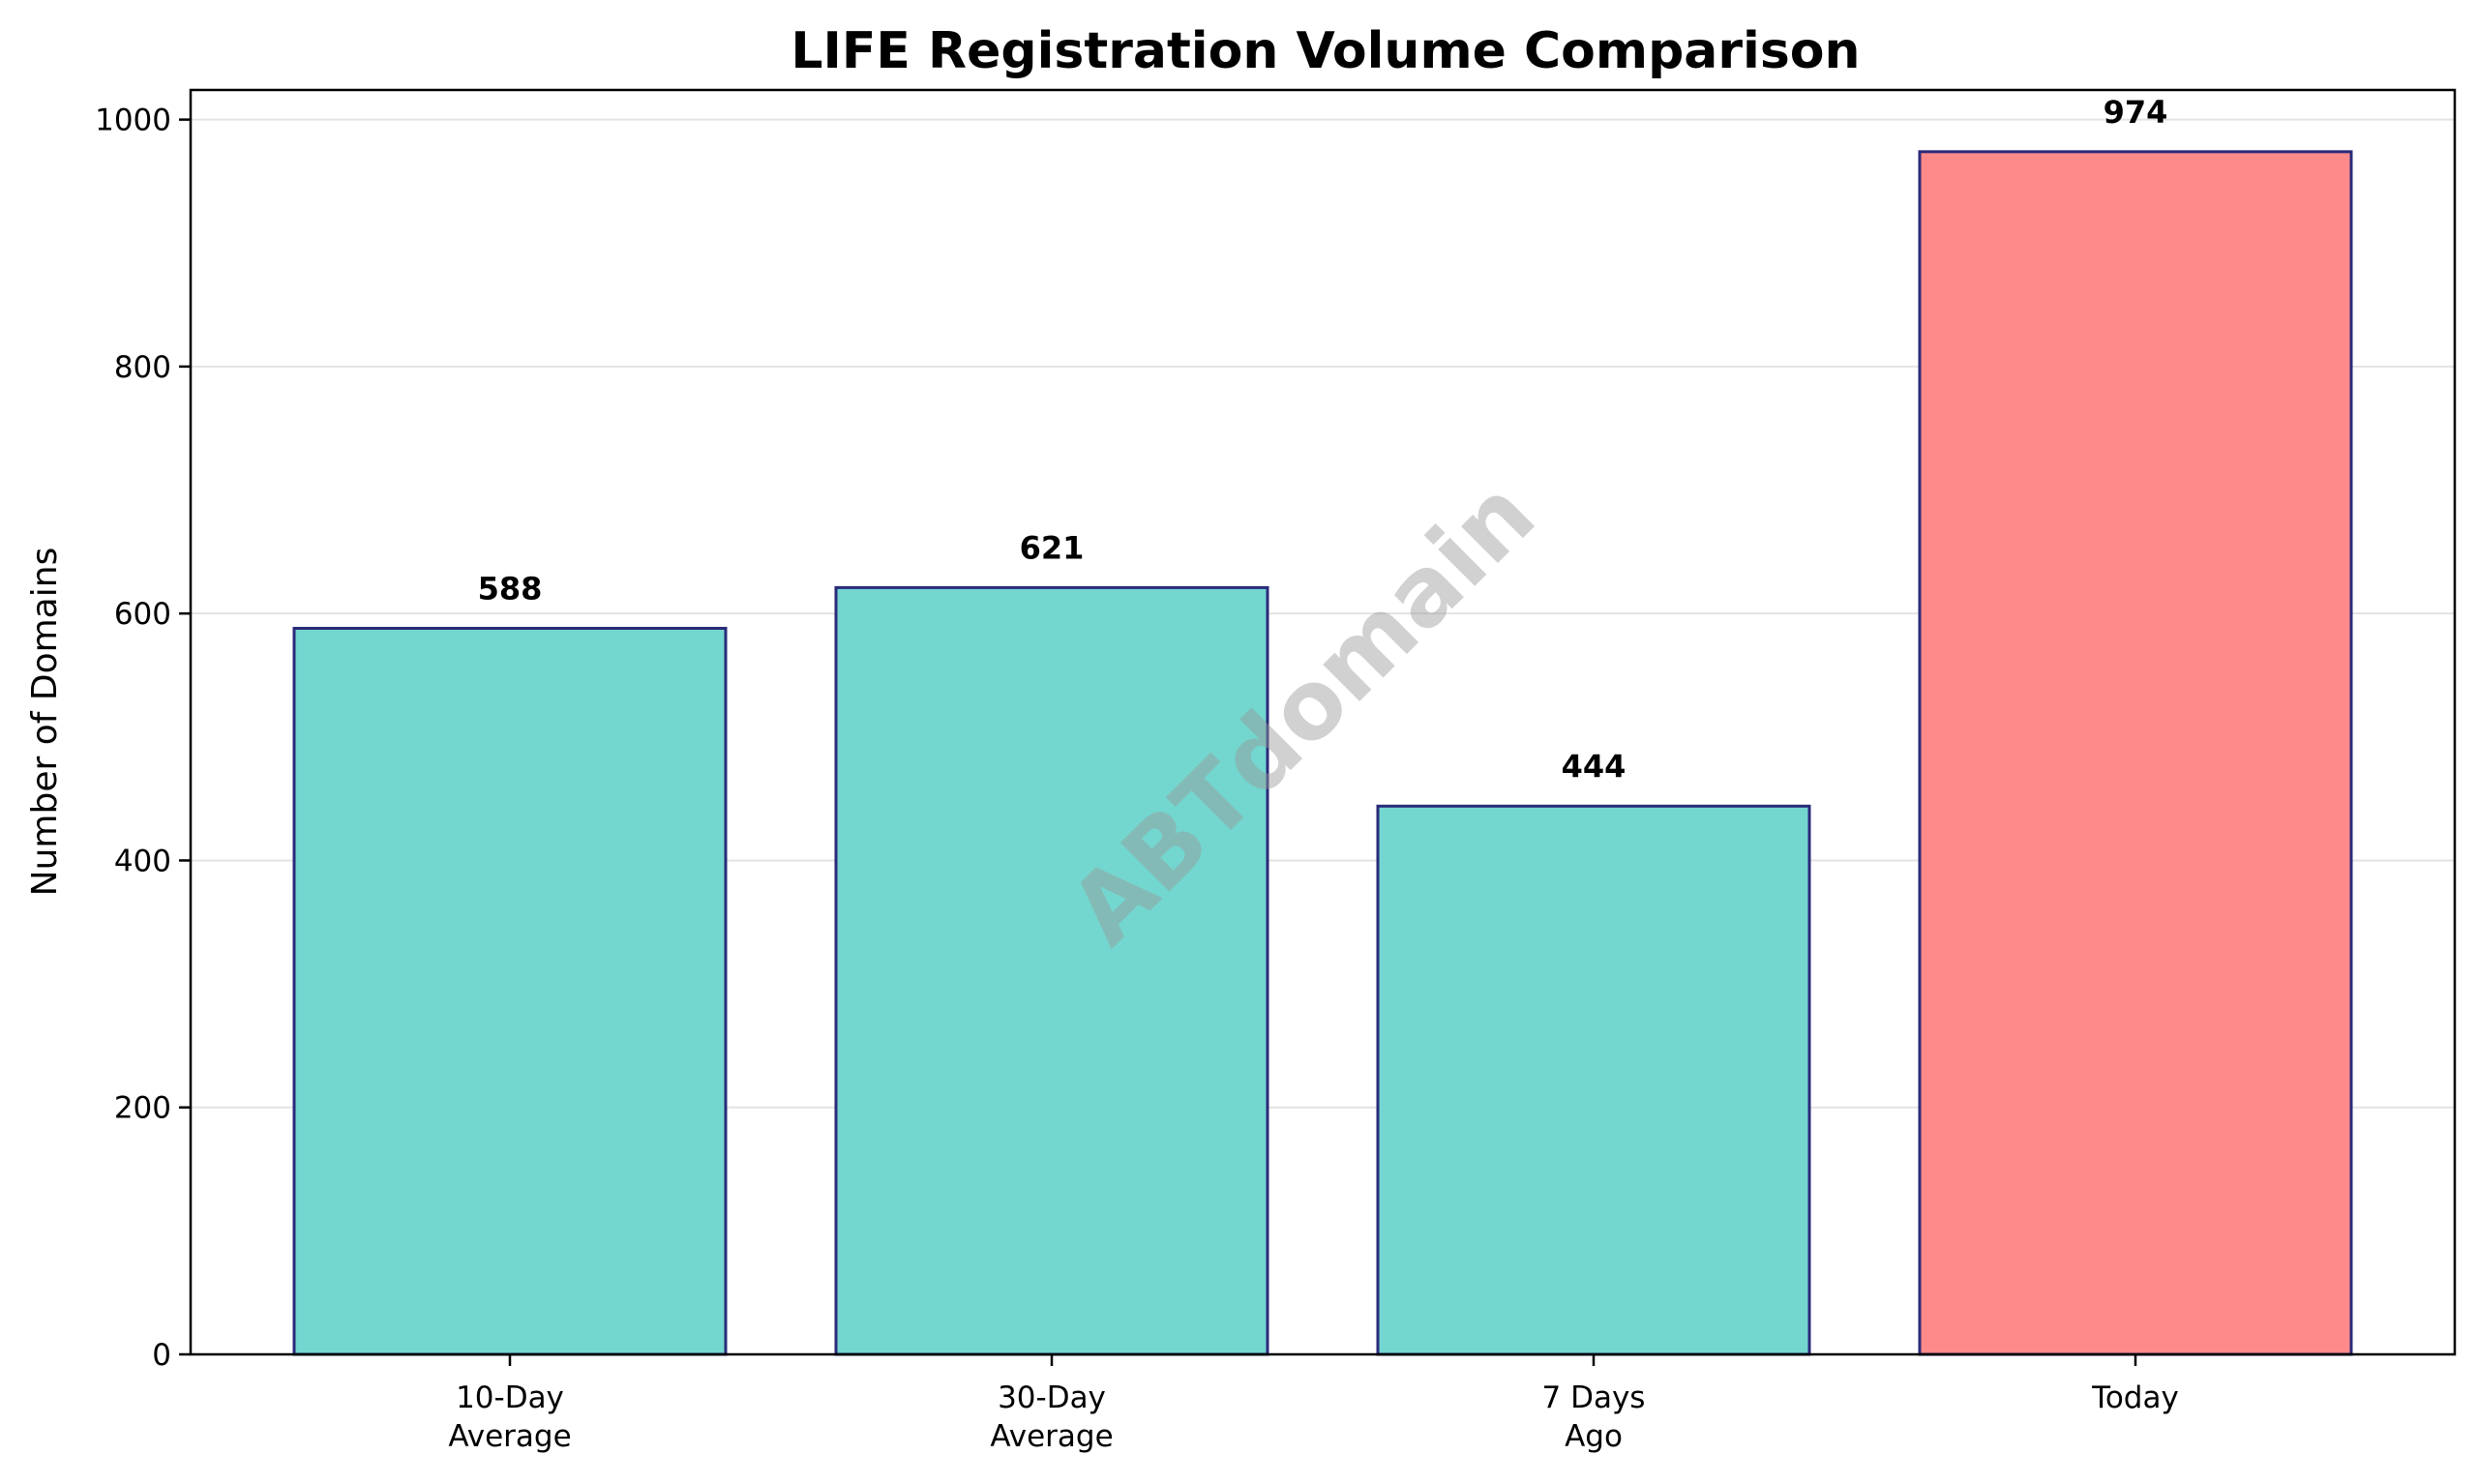 The width and height of the screenshot is (2477, 1484). I want to click on x-tick-label: 30-Day, so click(1052, 1397).